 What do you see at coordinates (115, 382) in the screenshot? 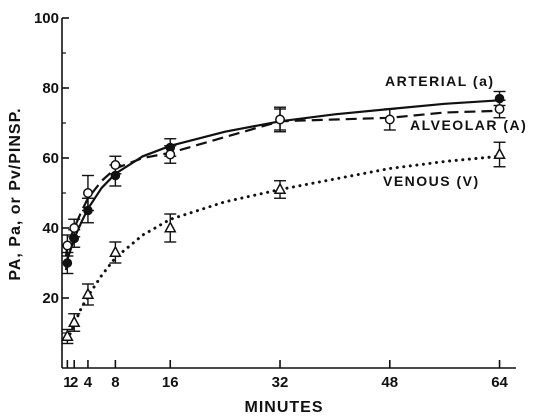
I see `x-tick-label: 8` at bounding box center [115, 382].